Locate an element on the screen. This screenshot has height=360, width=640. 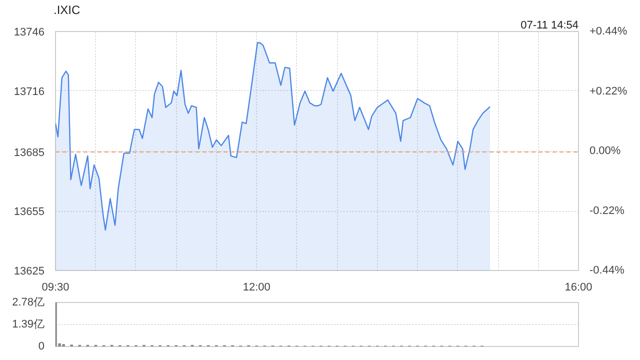
x-tick-label: 09:30 is located at coordinates (56, 288).